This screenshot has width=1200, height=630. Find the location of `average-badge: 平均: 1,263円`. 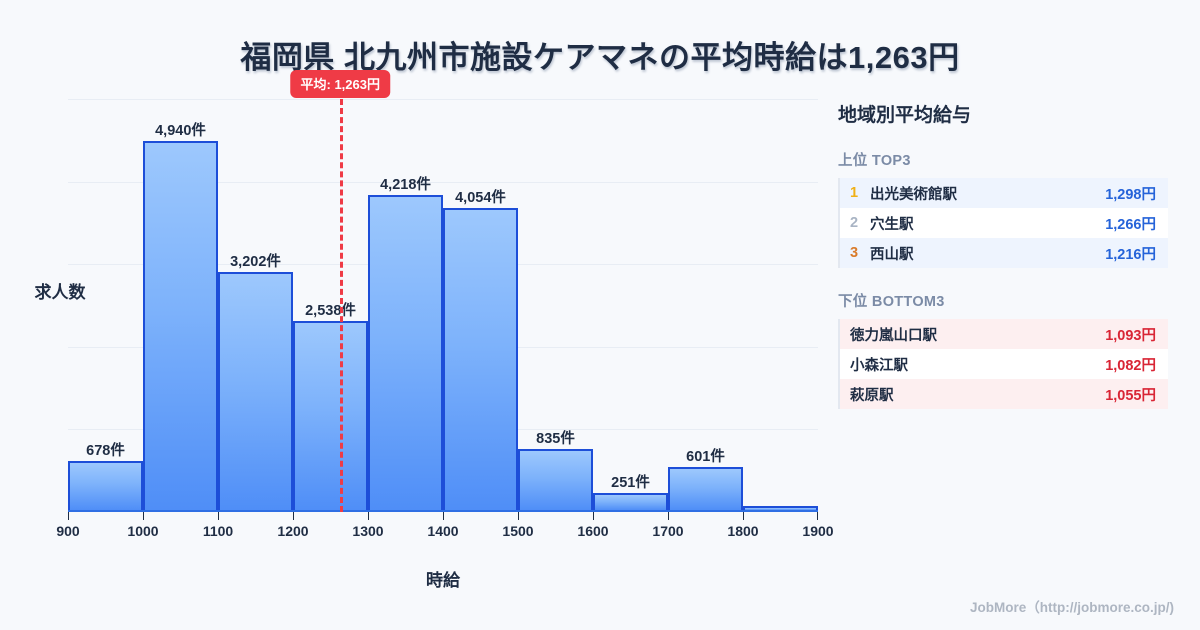

average-badge: 平均: 1,263円 is located at coordinates (340, 84).